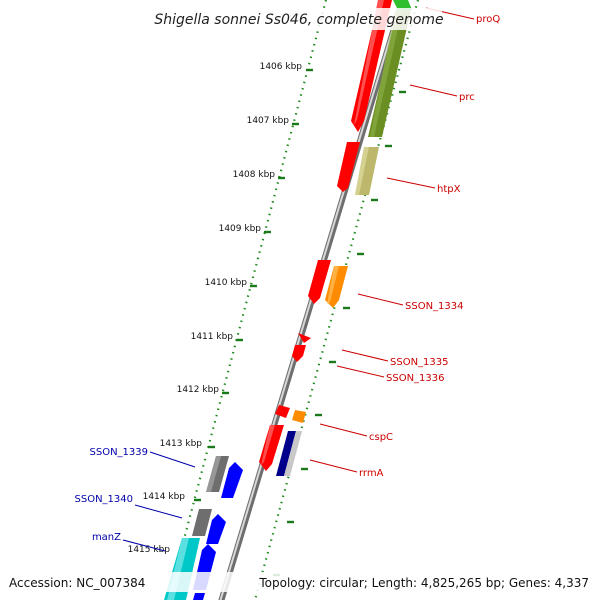 Image resolution: width=600 pixels, height=600 pixels. Describe the element at coordinates (77, 583) in the screenshot. I see `accession-text: Accession: NC_007384` at that location.